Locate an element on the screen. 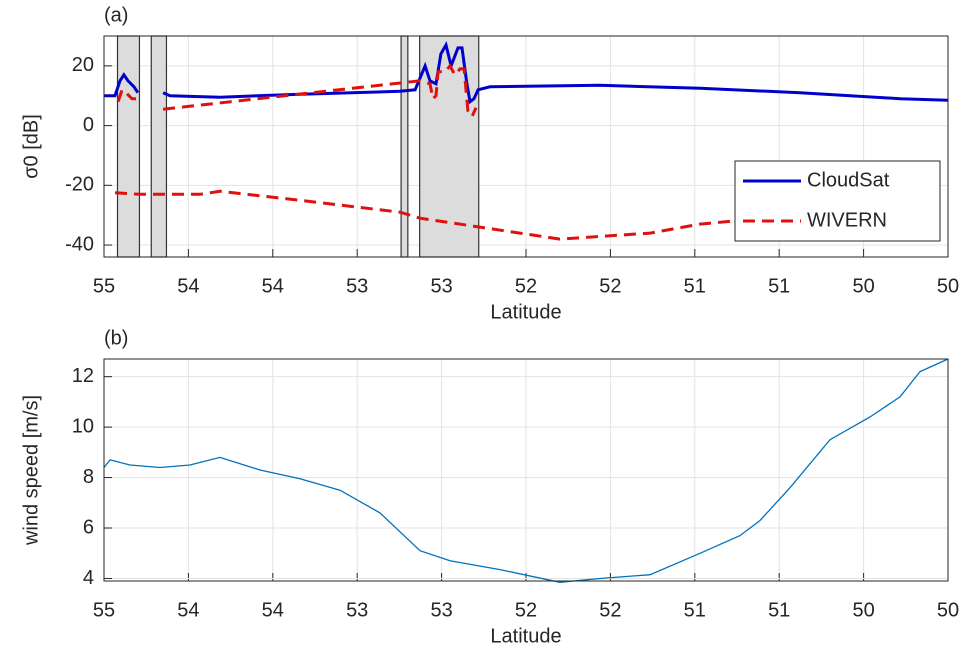 The width and height of the screenshot is (968, 663). legend-label: WIVERN is located at coordinates (847, 220).